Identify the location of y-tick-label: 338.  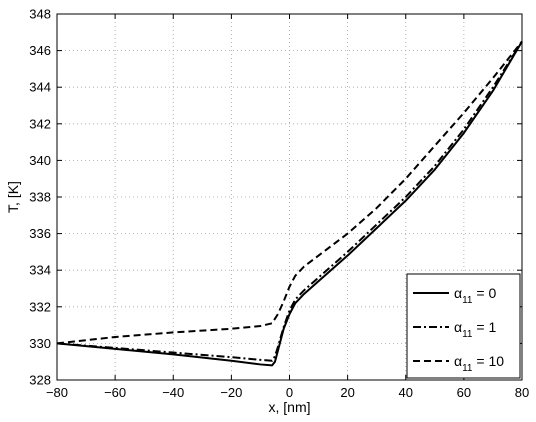
(40, 197).